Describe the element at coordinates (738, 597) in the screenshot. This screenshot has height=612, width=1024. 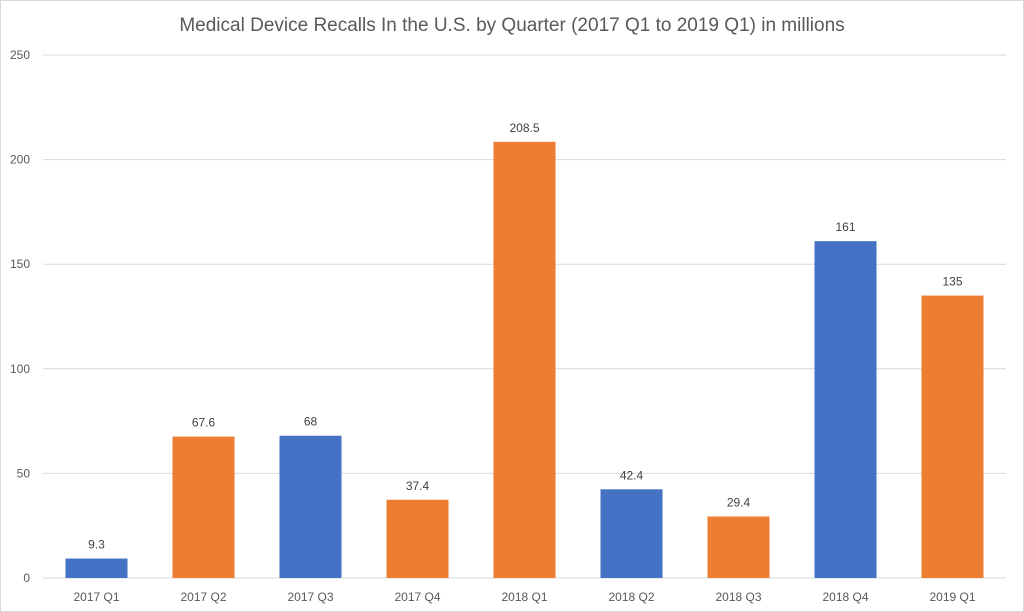
I see `x-tick-label: 2018 Q3` at that location.